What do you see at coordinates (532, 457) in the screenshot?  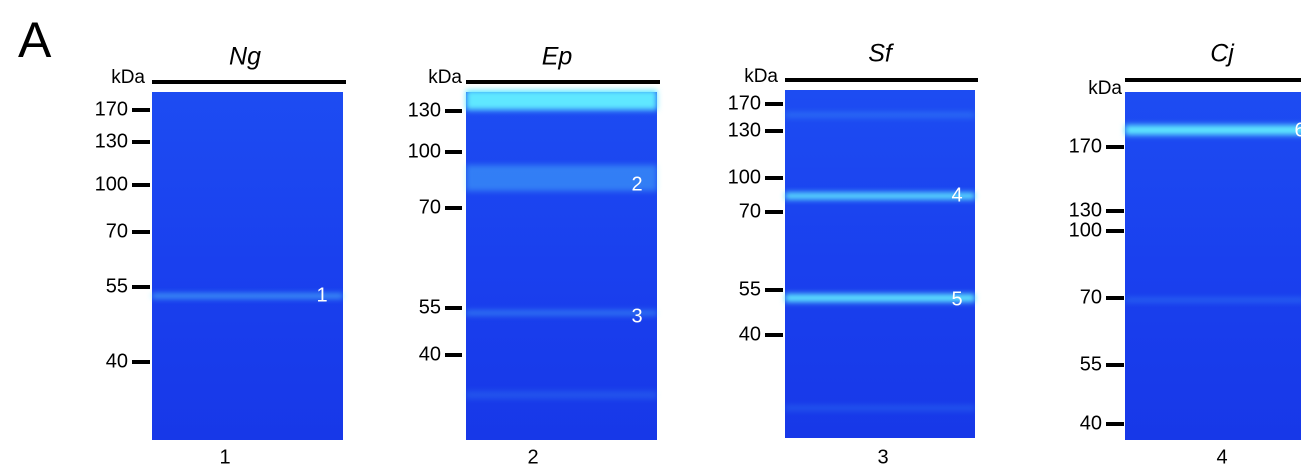 I see `lane-number: 2` at bounding box center [532, 457].